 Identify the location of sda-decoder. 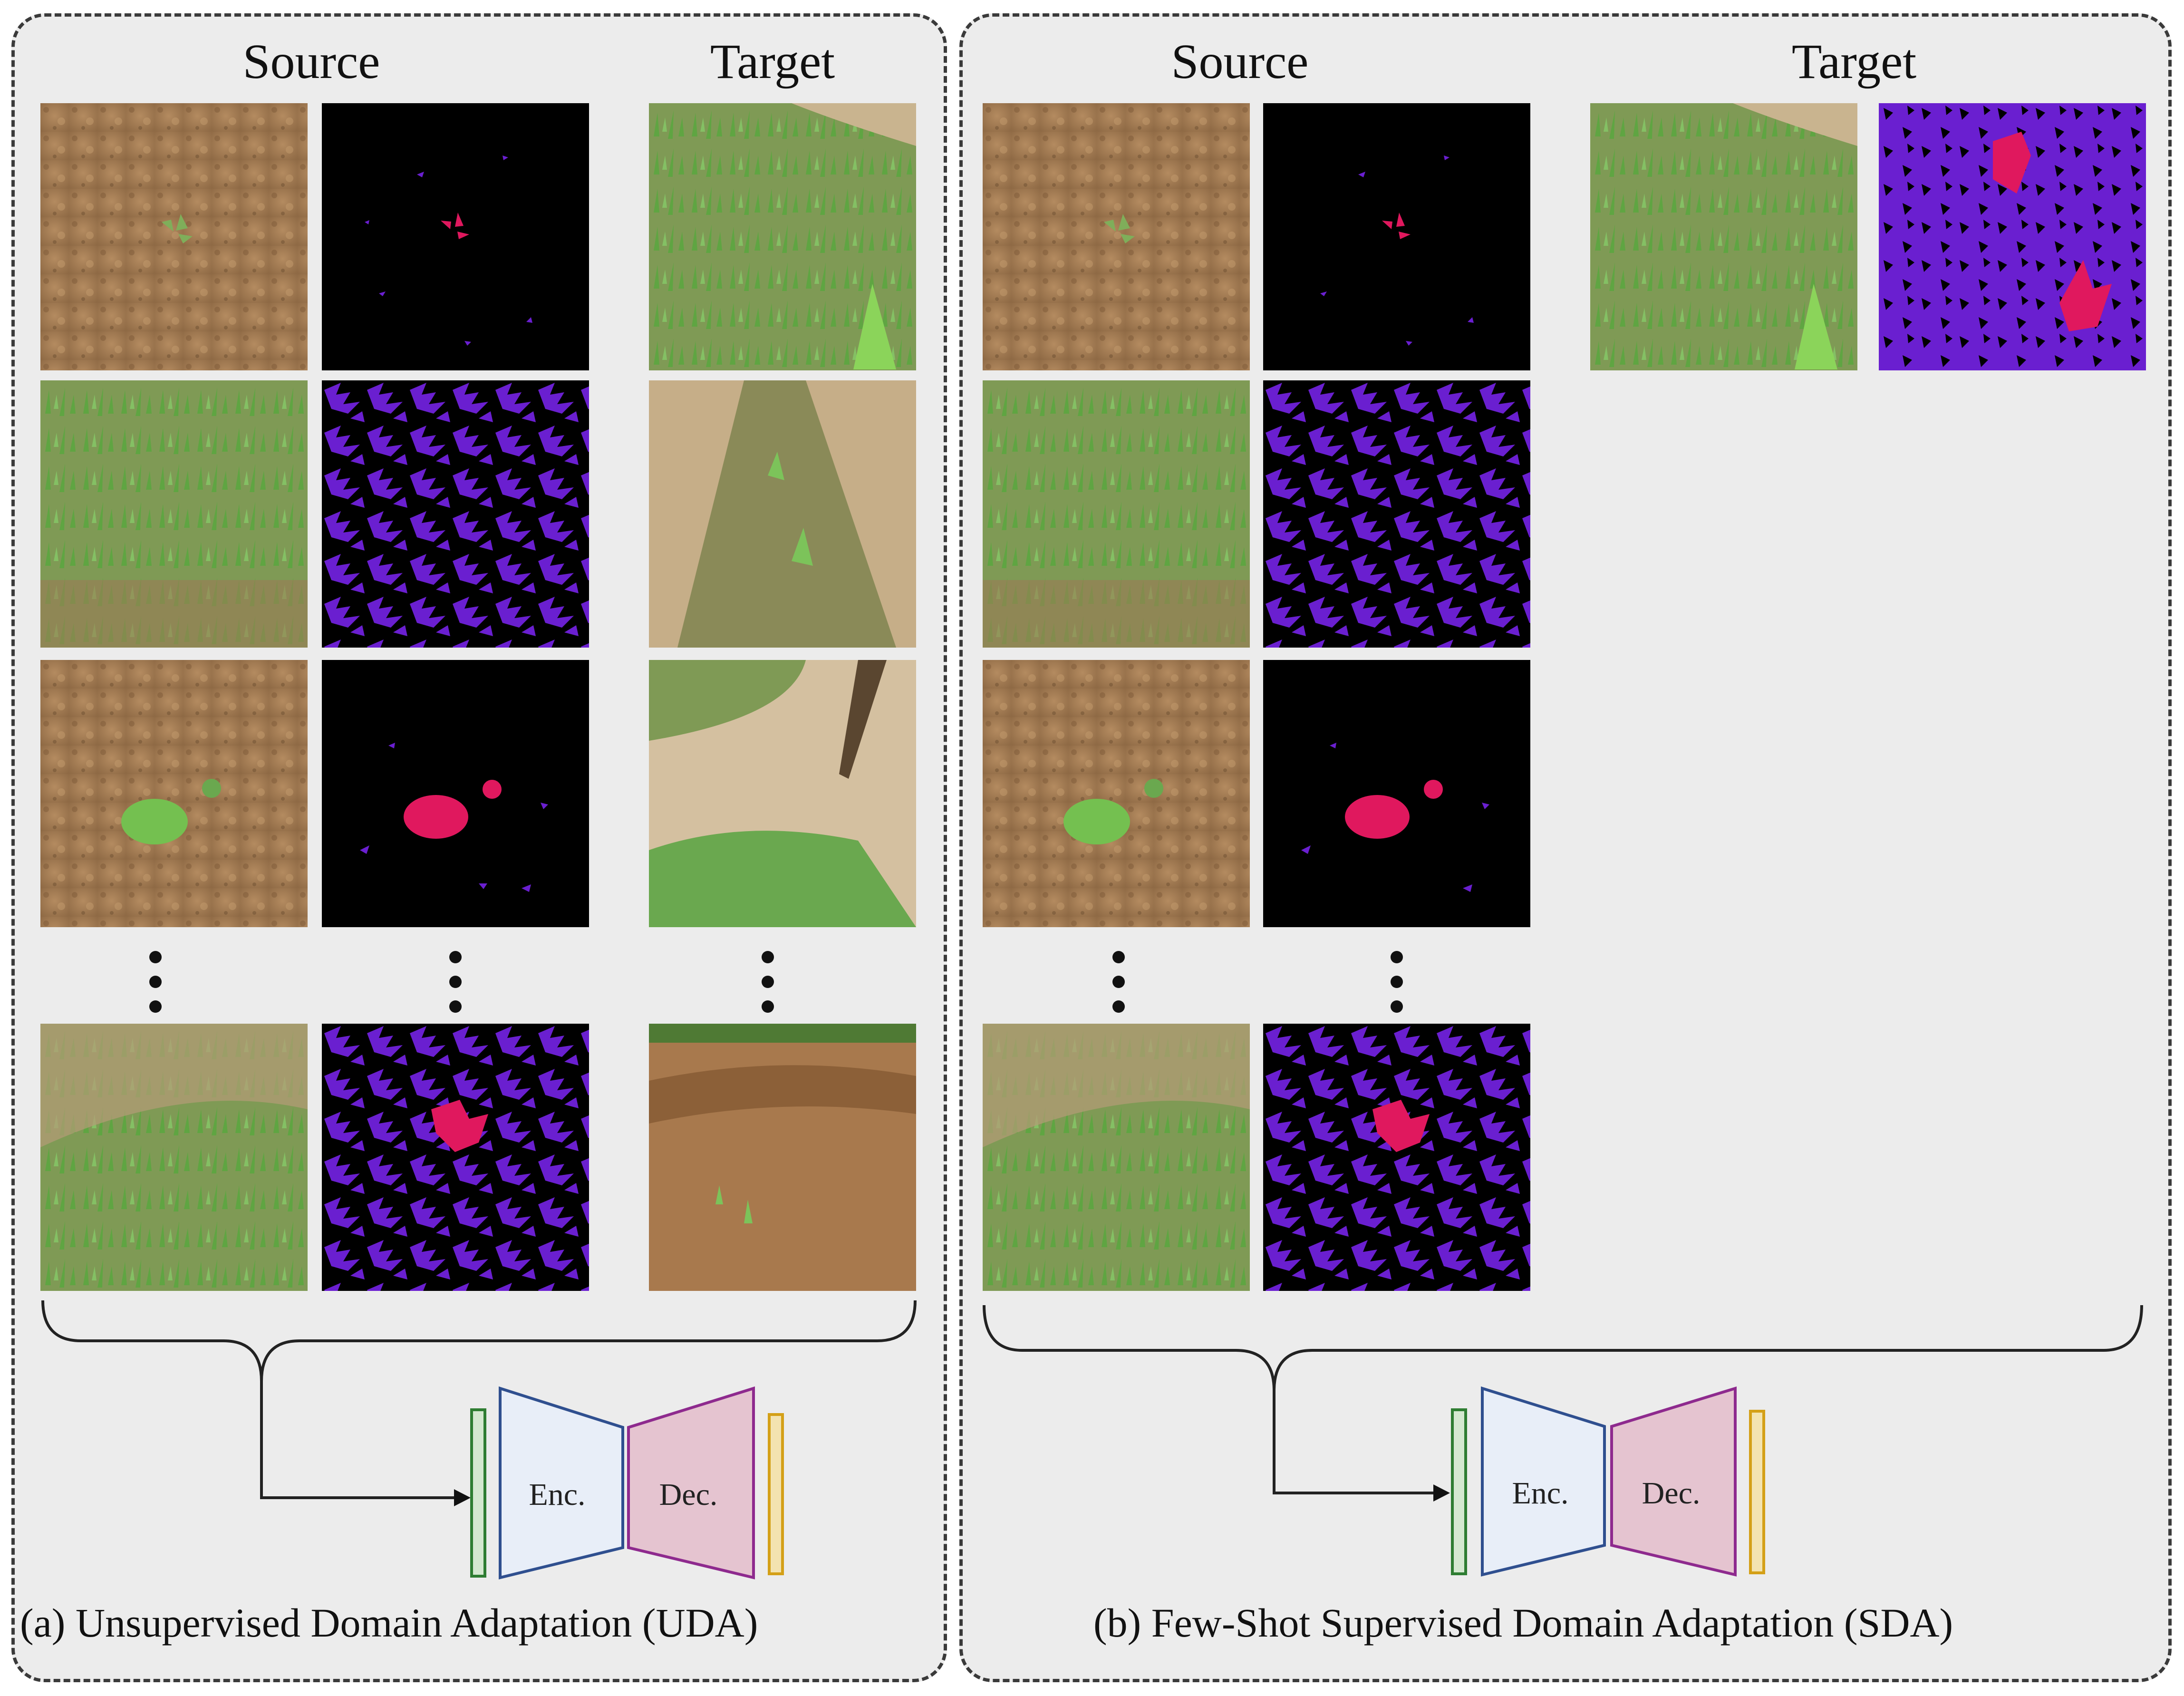
(1673, 1481).